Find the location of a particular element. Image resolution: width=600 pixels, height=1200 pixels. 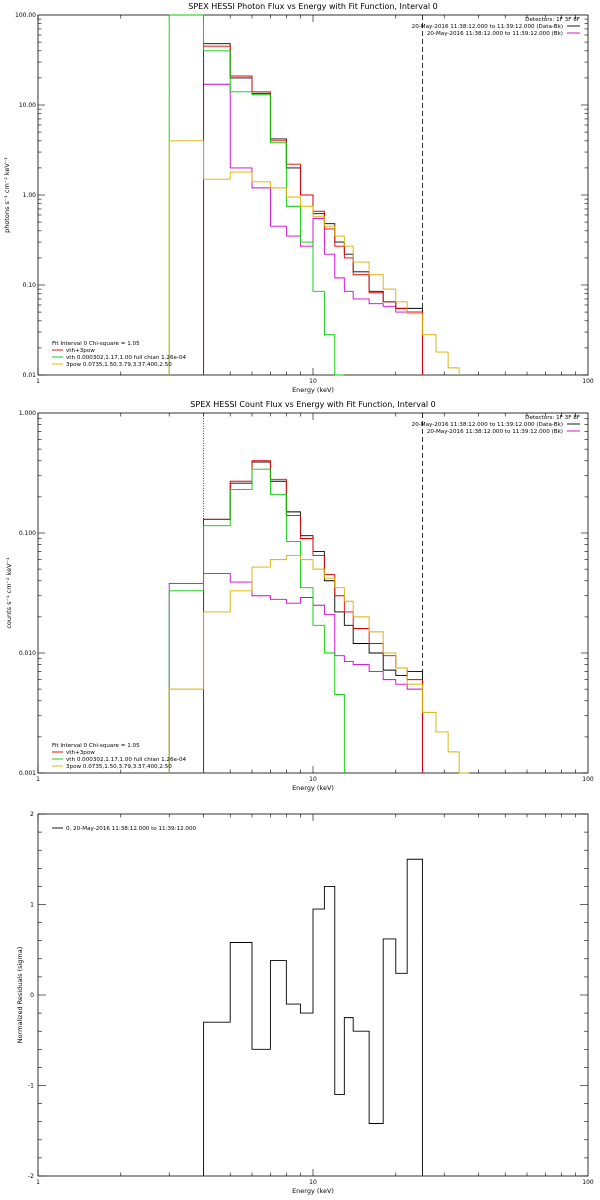

photon-legend-bottom-entry-3: 3pow 0.0735,1.50,3.79,3.37,400,2.50 is located at coordinates (119, 365).